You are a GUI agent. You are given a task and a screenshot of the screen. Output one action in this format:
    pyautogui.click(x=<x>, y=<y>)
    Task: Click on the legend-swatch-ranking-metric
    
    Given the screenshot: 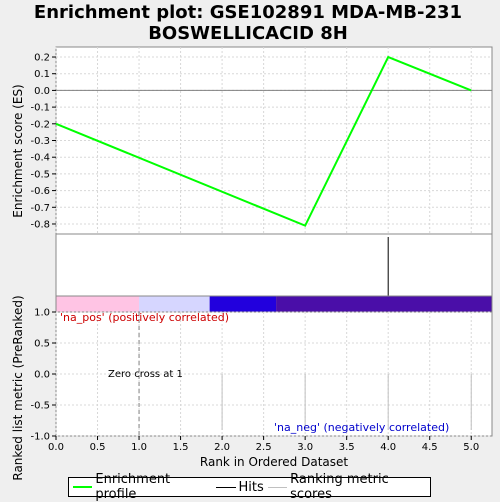 What is the action you would take?
    pyautogui.click(x=277, y=487)
    